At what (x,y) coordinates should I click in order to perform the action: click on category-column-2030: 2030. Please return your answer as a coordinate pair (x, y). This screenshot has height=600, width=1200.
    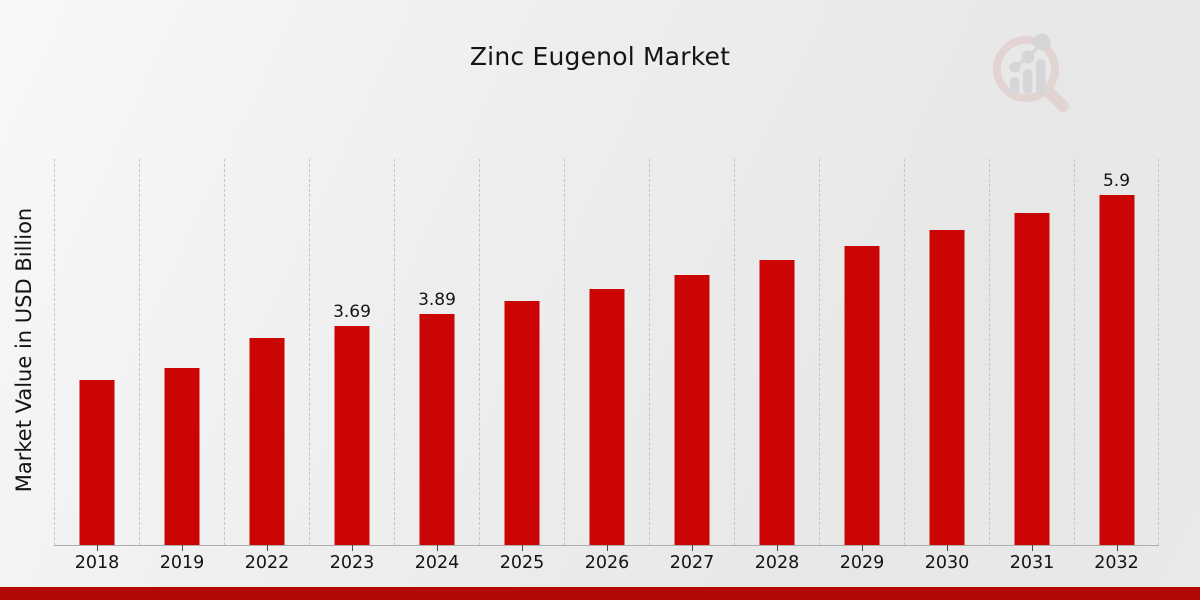
    Looking at the image, I should click on (946, 366).